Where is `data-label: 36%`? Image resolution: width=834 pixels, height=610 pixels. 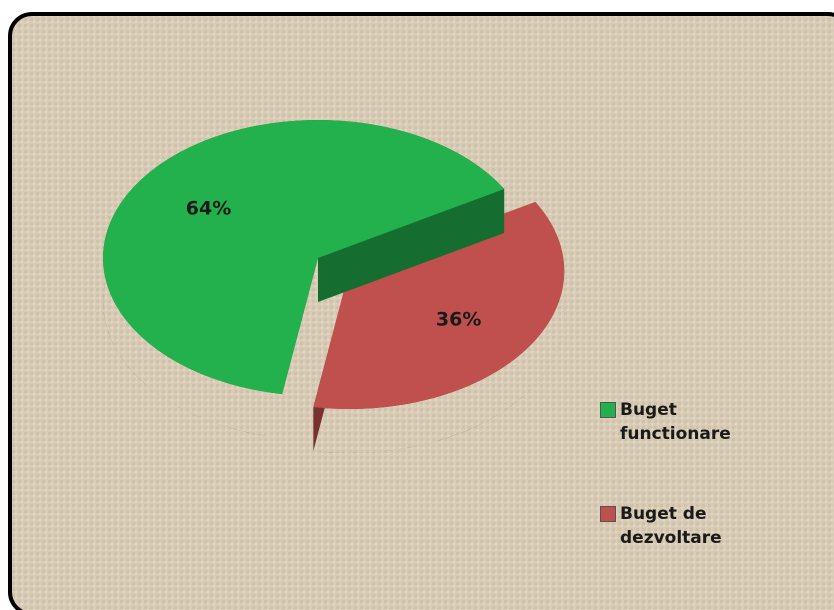
data-label: 36% is located at coordinates (458, 319).